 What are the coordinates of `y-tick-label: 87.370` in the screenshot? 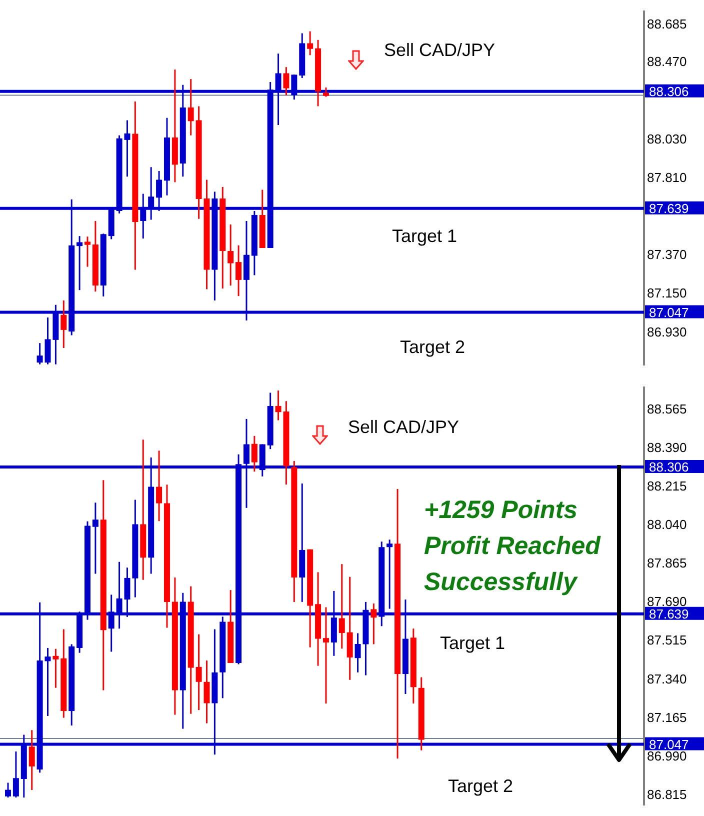 It's located at (667, 254).